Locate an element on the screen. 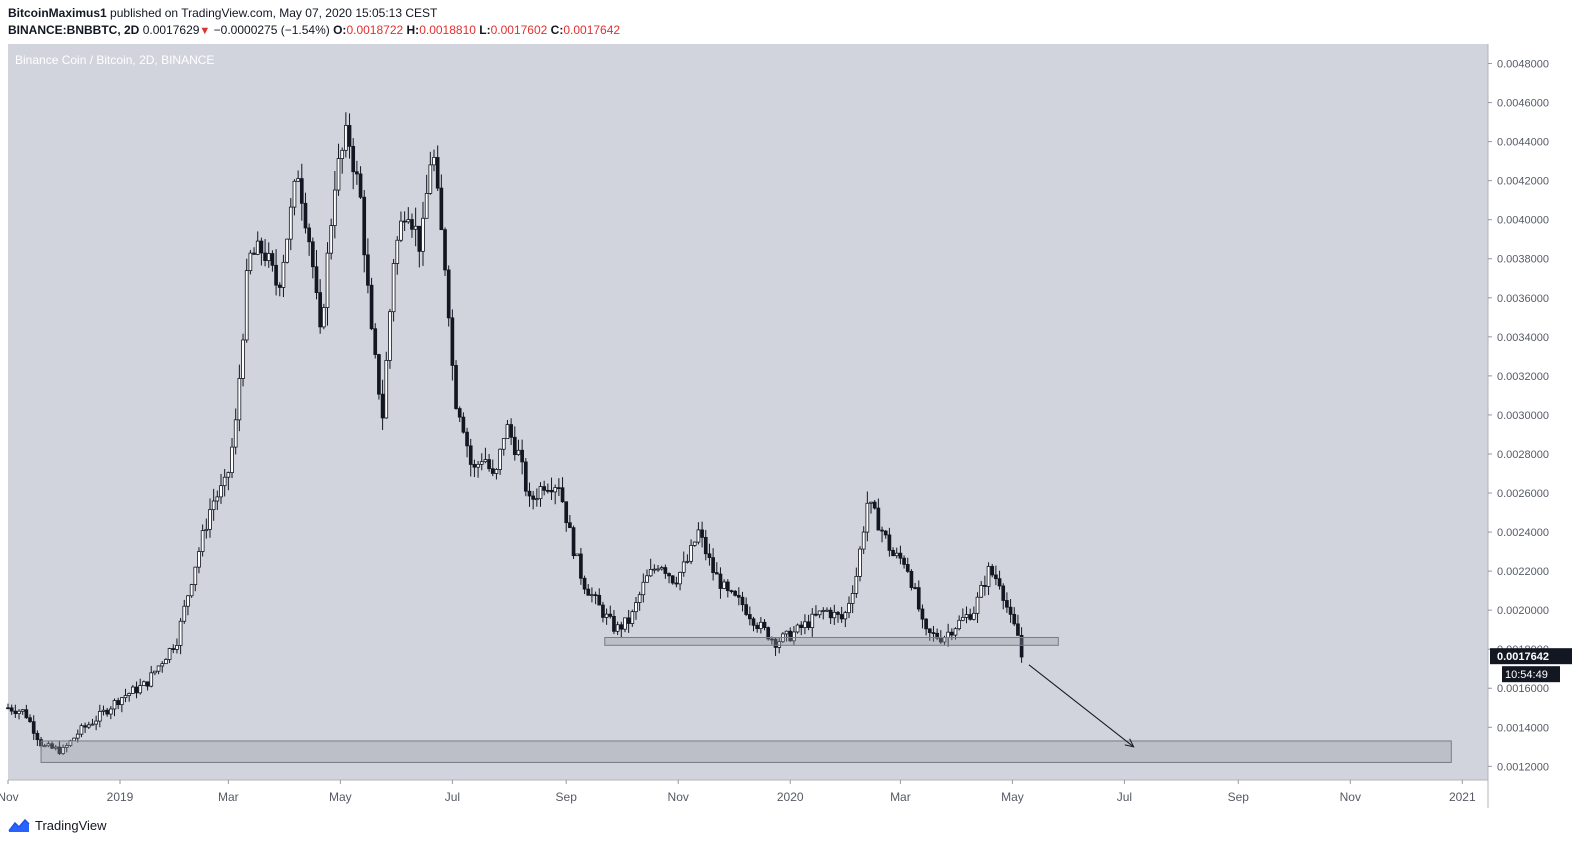 This screenshot has width=1572, height=849. low-label: L: is located at coordinates (485, 30).